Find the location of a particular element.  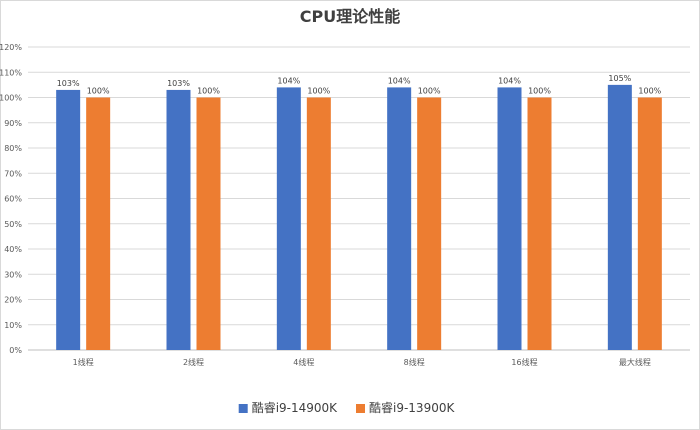

y-tick-label: 50% is located at coordinates (13, 224).